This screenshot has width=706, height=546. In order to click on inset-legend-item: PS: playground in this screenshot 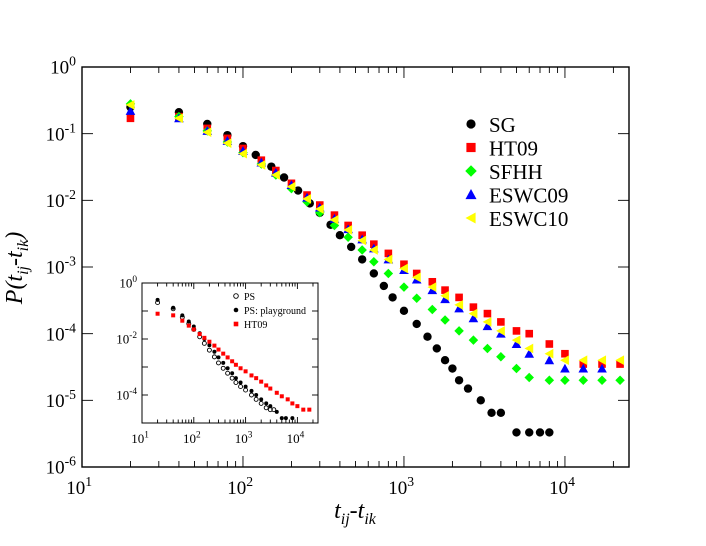, I will do `click(269, 311)`.